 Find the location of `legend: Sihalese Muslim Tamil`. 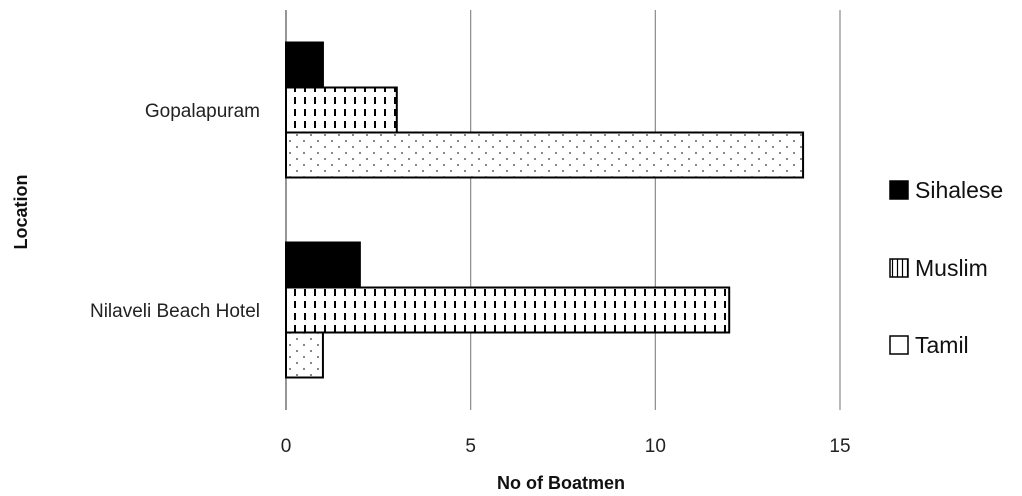

legend: Sihalese Muslim Tamil is located at coordinates (946, 267).